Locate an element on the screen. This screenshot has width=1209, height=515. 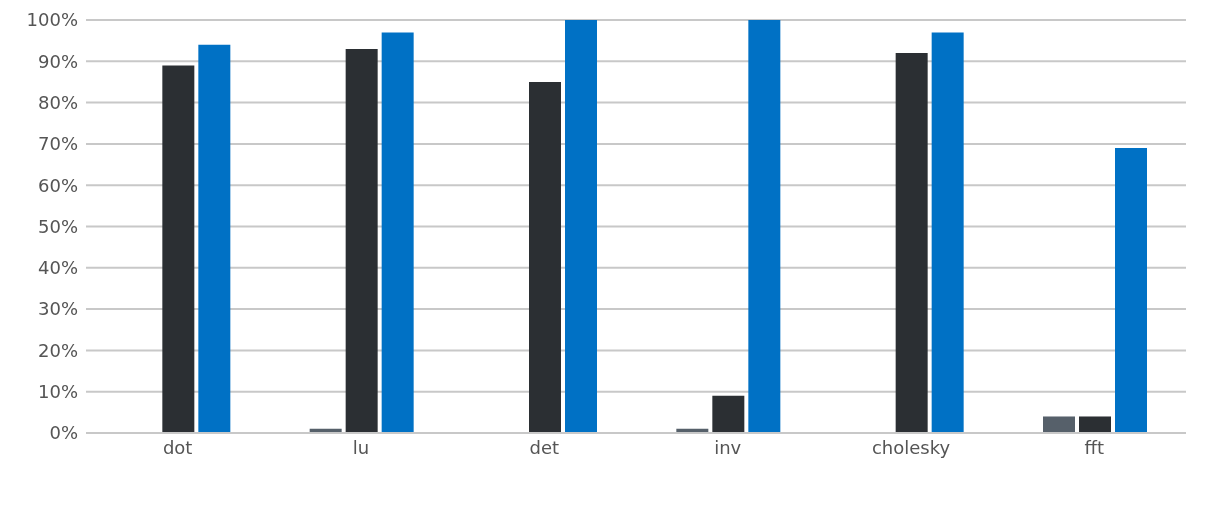
x-tick-label: cholesky is located at coordinates (911, 447).